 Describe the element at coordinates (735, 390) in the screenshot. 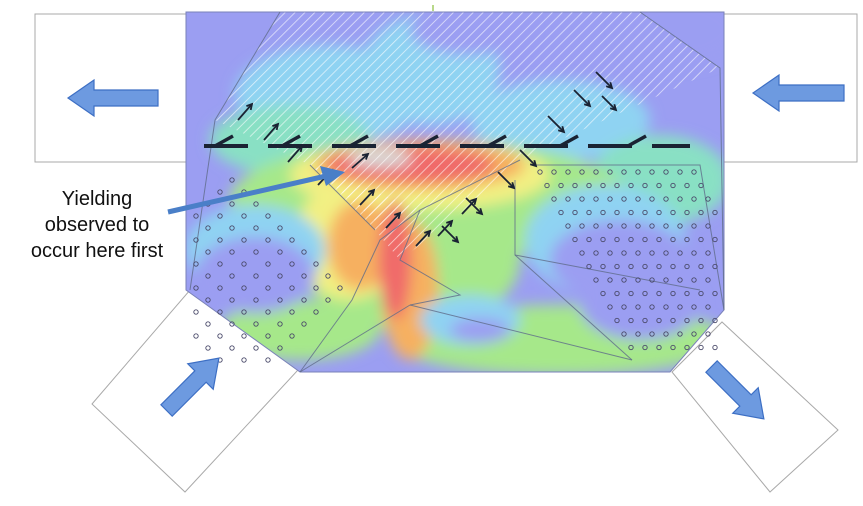

I see `load-arrow-bottom-right` at that location.